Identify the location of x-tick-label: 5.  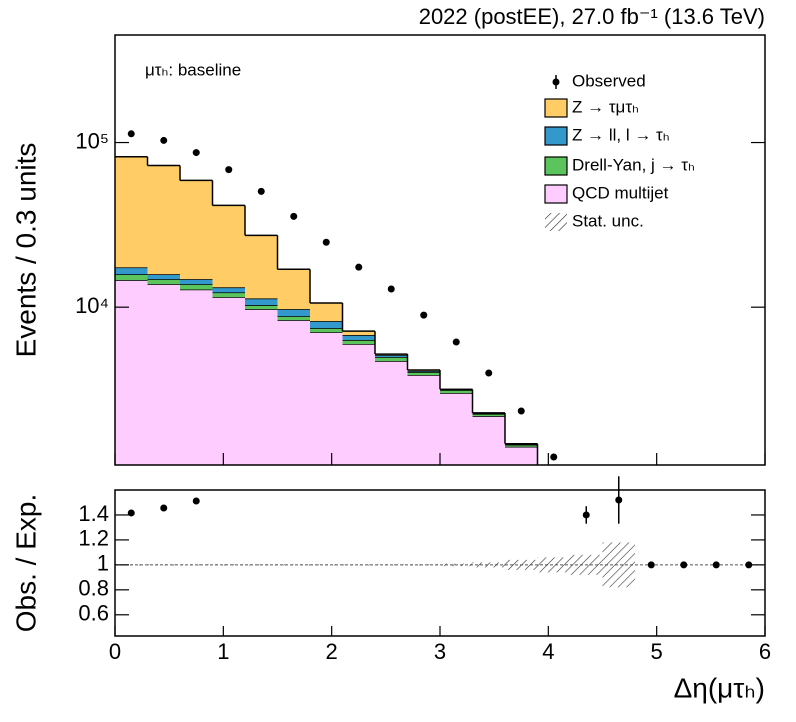
(657, 651).